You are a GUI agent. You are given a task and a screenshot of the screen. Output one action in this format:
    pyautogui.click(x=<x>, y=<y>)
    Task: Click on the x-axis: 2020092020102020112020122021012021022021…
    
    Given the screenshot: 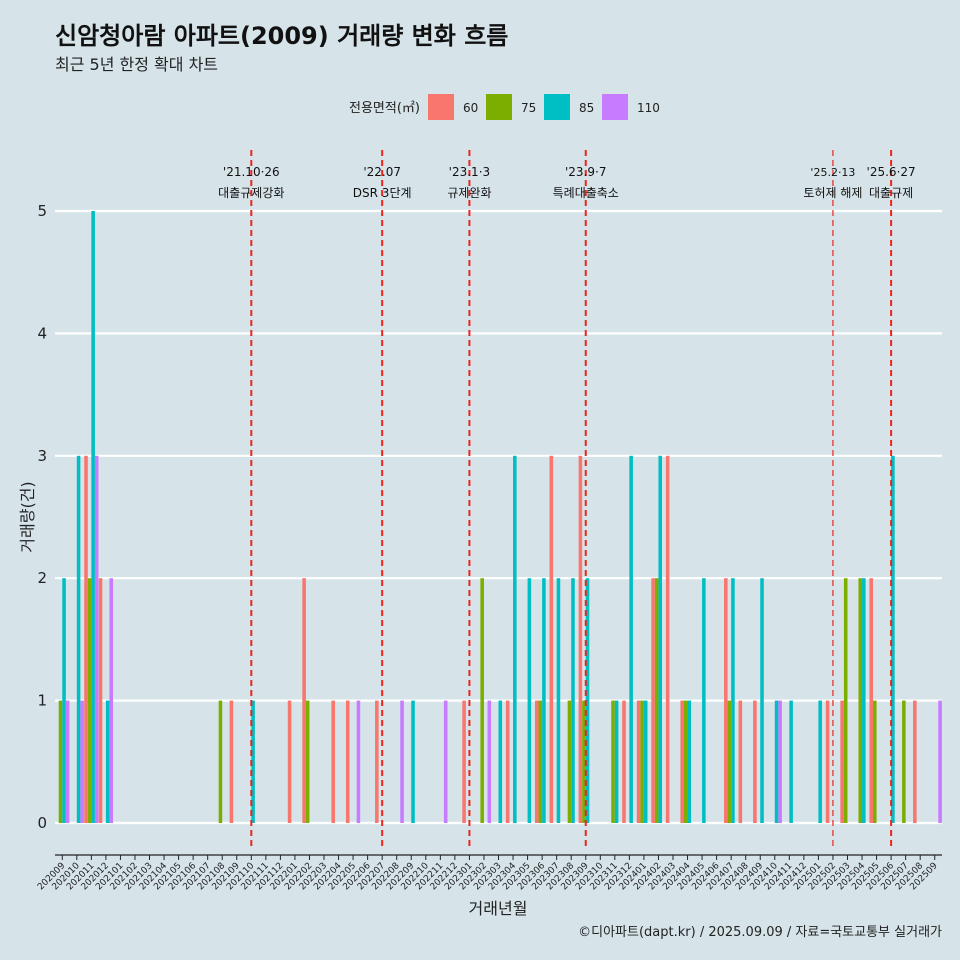 What is the action you would take?
    pyautogui.click(x=489, y=873)
    